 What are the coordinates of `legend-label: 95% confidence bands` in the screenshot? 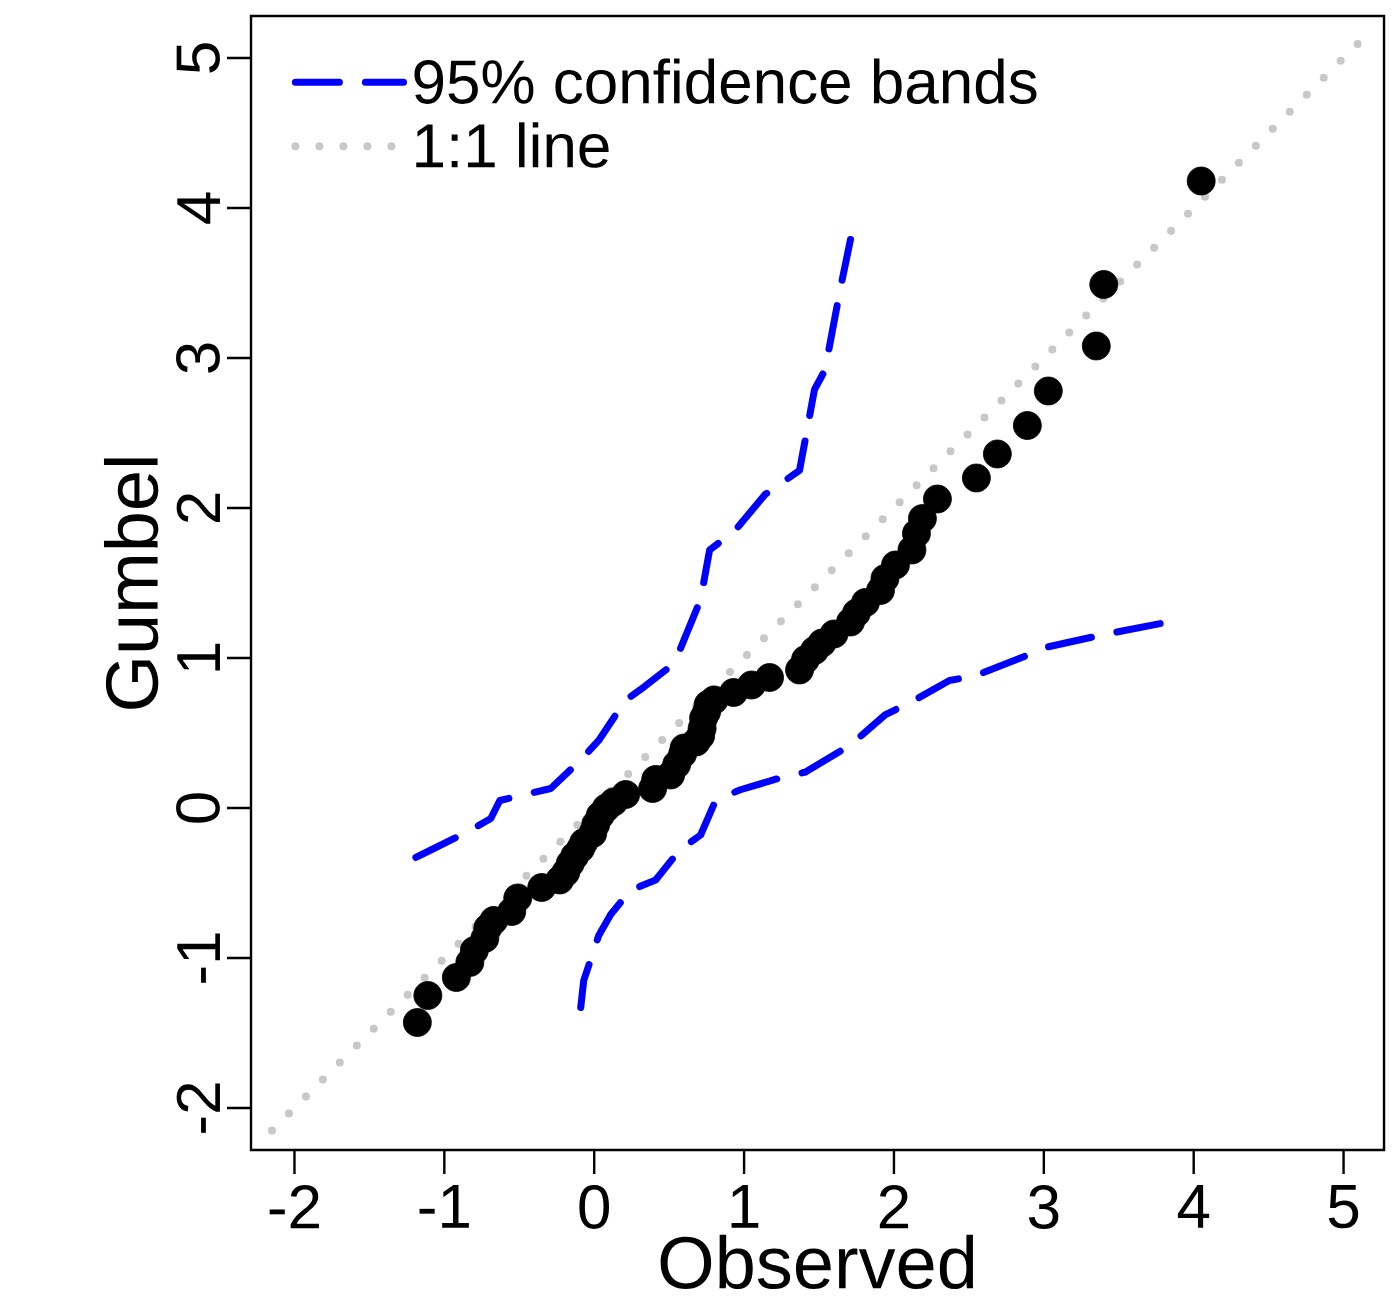 It's located at (725, 81).